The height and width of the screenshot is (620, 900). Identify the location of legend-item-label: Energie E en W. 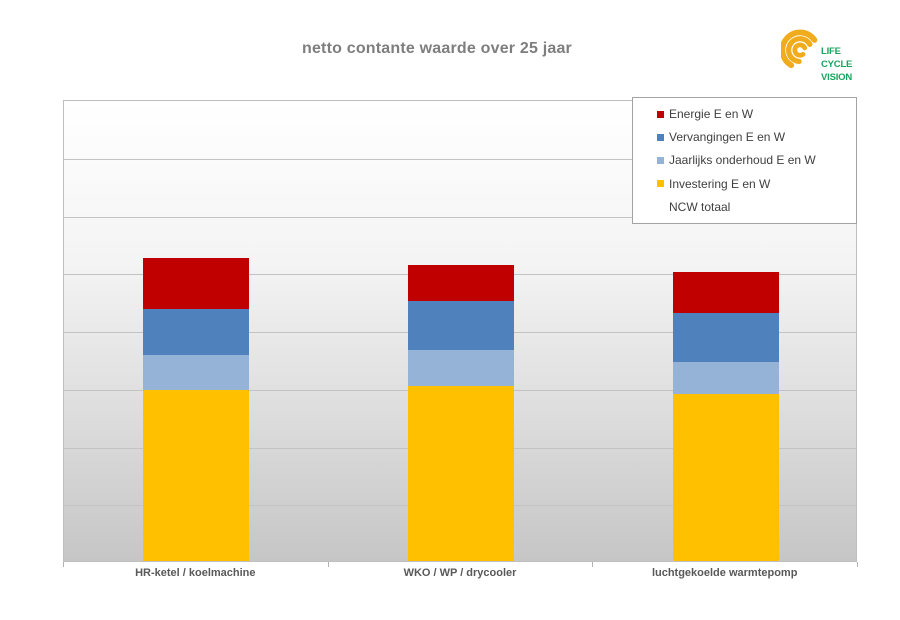
(711, 114).